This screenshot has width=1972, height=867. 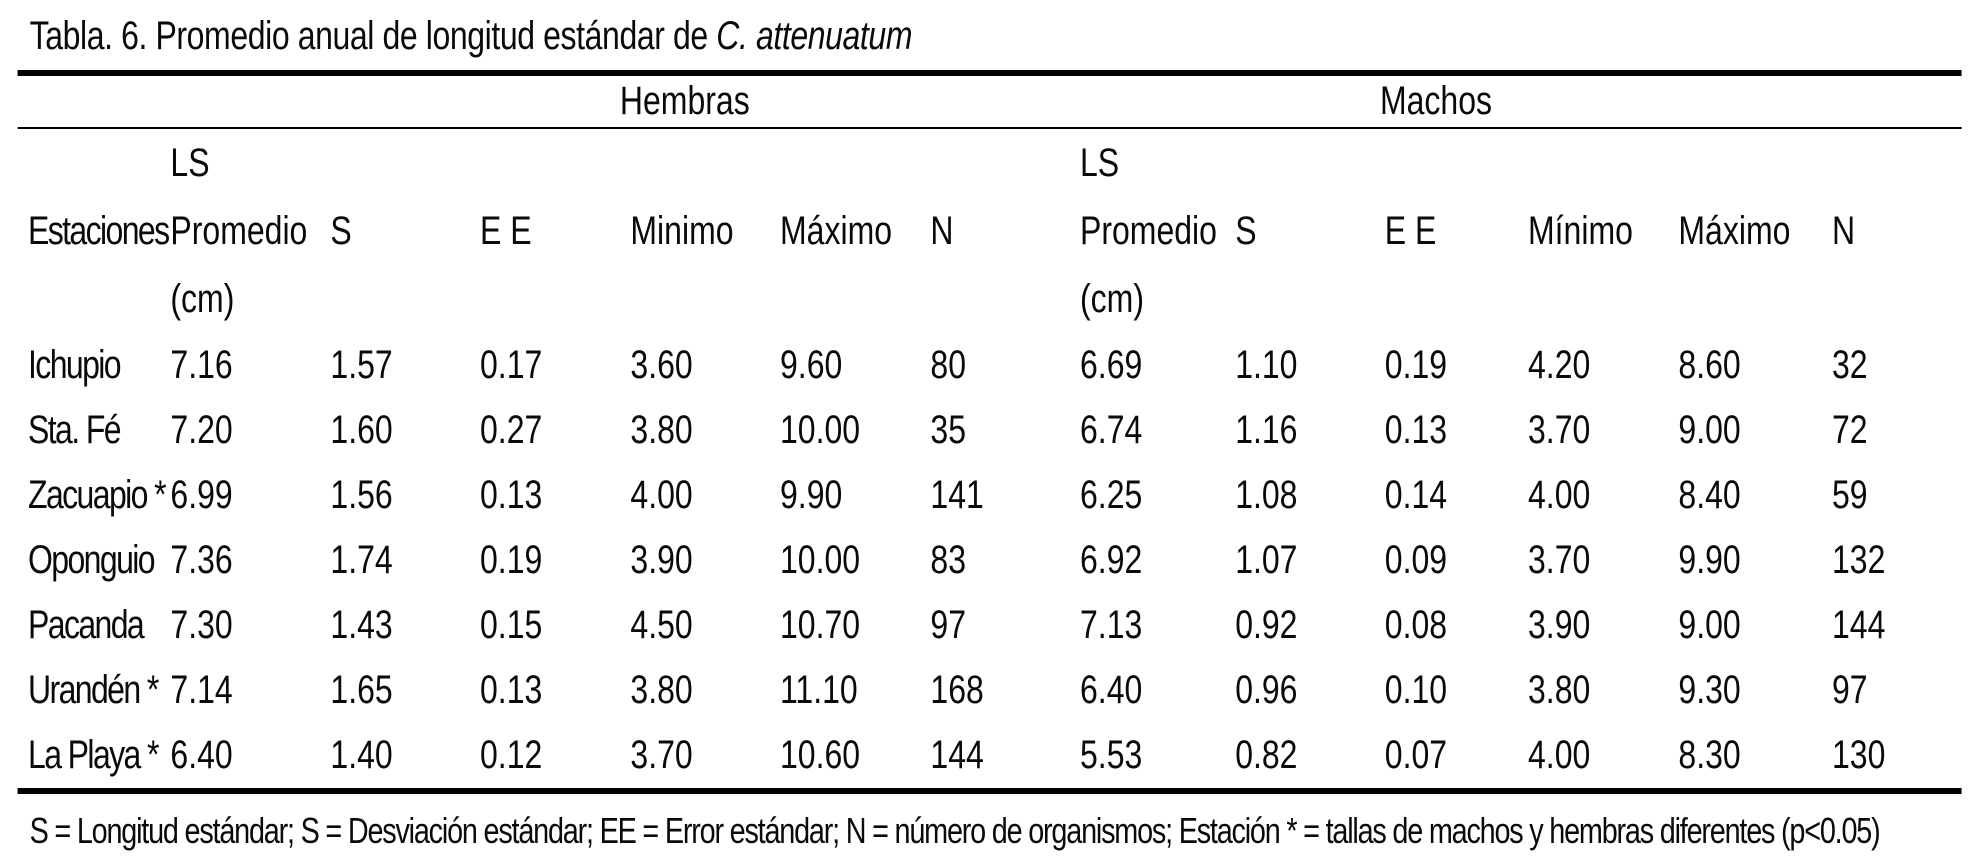 I want to click on header-minimo-machos: Mínimo, so click(x=1580, y=231).